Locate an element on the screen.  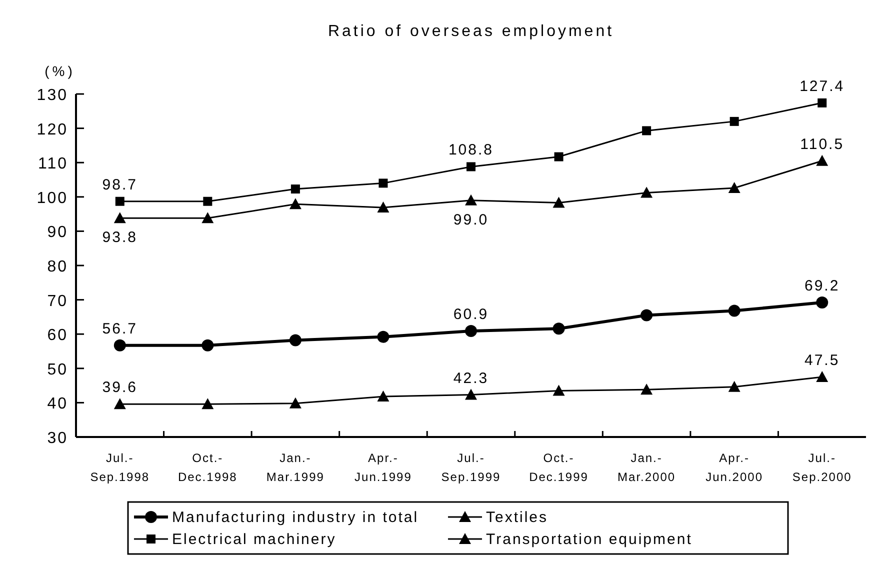
y-tick-label: 60 is located at coordinates (57, 335).